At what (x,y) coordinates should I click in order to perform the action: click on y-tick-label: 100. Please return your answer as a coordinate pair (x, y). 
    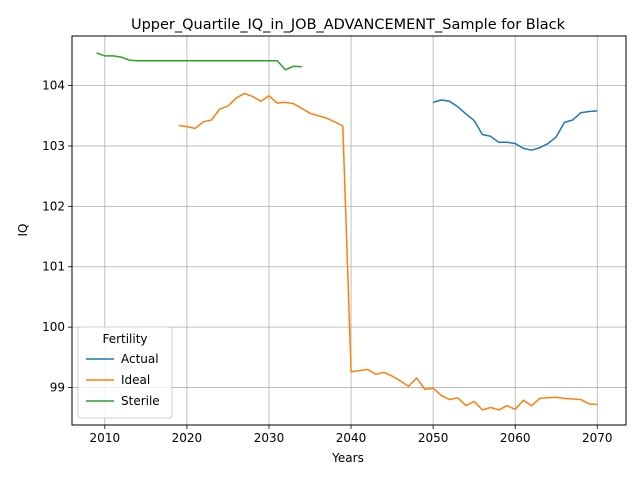
    Looking at the image, I should click on (53, 327).